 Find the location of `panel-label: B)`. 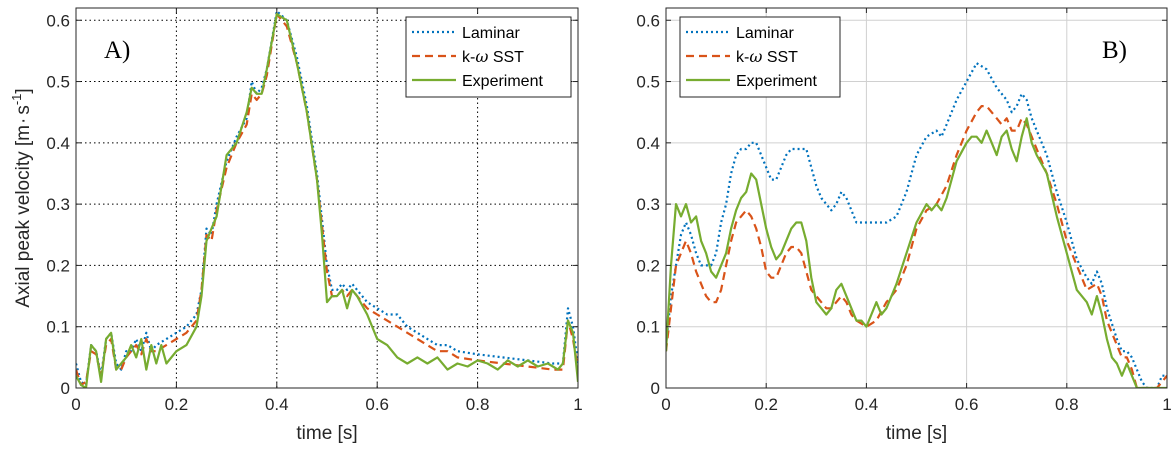

panel-label: B) is located at coordinates (1114, 50).